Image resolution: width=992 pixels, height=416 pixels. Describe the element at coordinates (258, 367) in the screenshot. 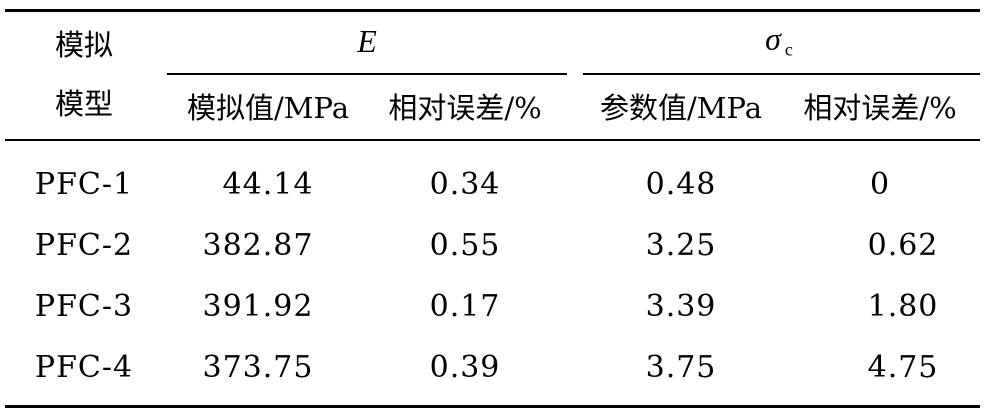

I see `row4-e-value: 373.75` at that location.